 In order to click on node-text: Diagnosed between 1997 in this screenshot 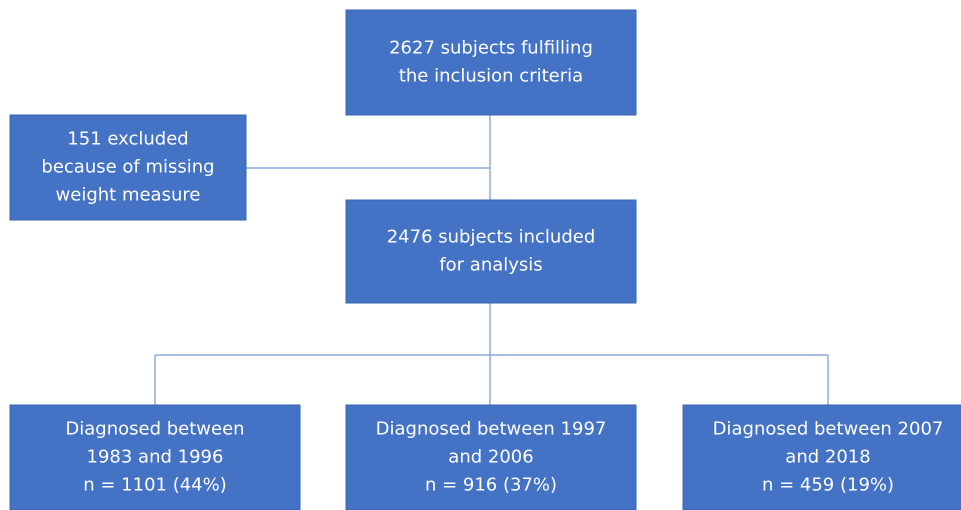, I will do `click(491, 429)`.